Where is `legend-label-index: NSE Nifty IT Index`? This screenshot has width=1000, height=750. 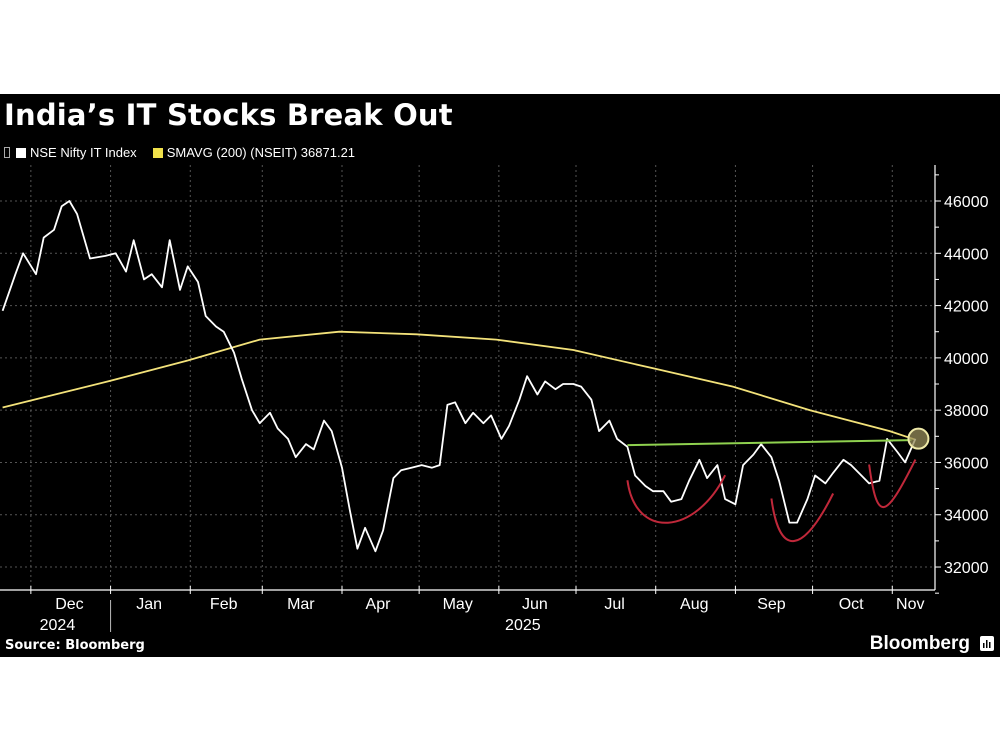 legend-label-index: NSE Nifty IT Index is located at coordinates (83, 152).